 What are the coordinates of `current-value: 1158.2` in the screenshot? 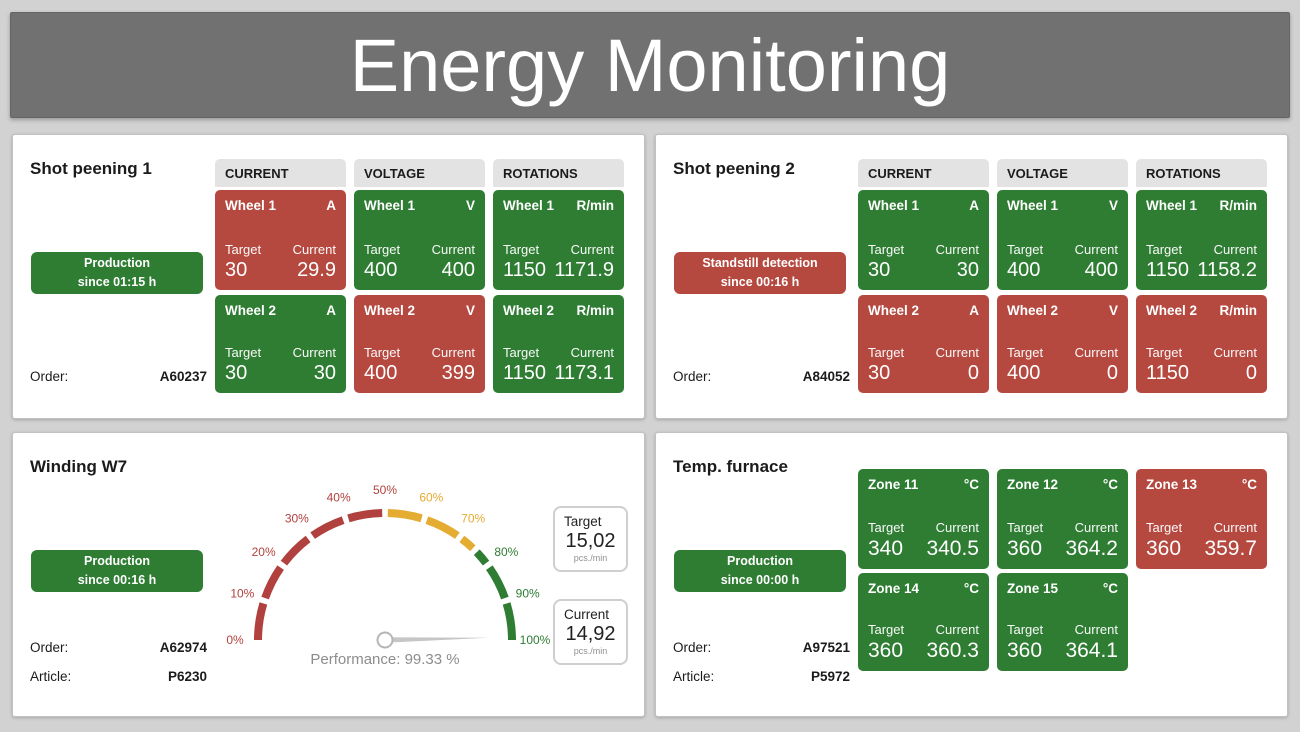 It's located at (1227, 270).